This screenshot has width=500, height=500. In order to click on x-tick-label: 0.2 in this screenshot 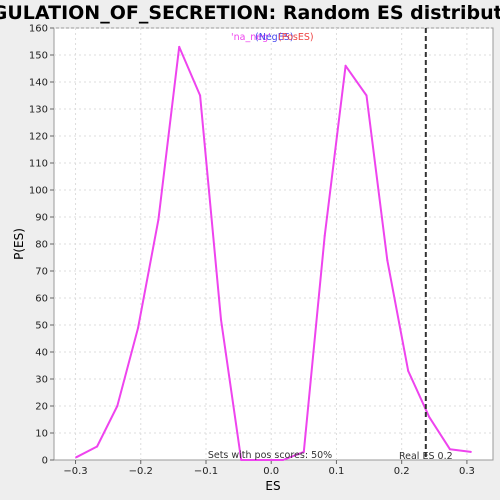, I will do `click(402, 471)`.